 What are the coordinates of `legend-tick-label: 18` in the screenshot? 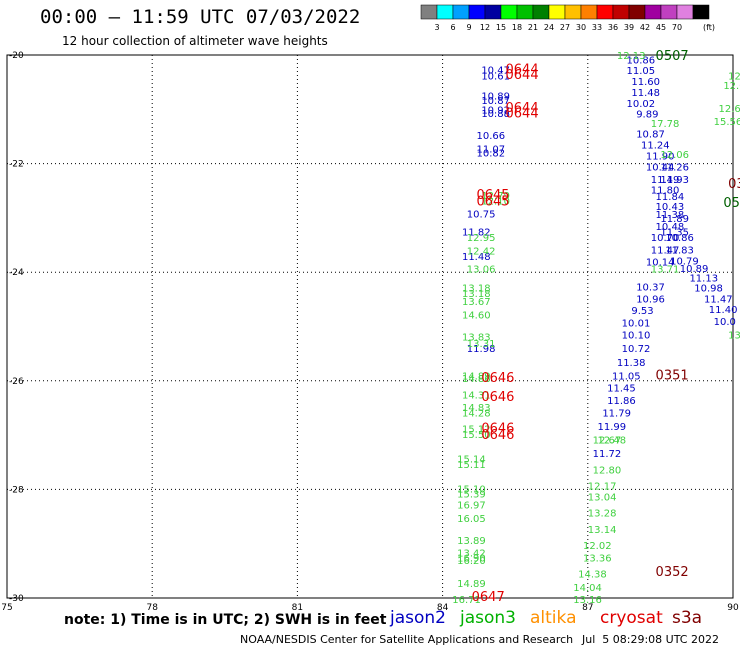 It's located at (517, 27).